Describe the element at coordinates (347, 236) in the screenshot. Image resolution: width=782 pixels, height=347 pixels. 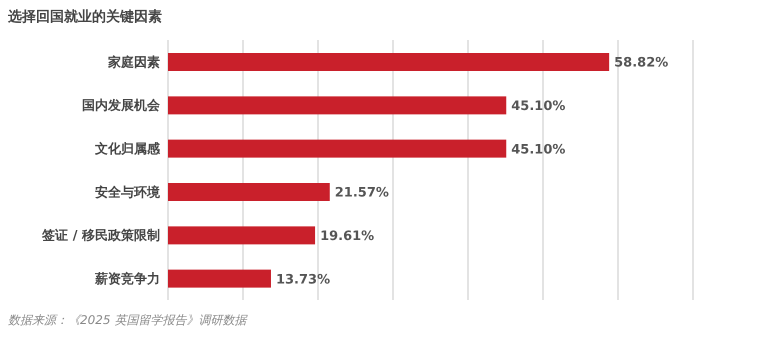
I see `data-label: 19.61%` at that location.